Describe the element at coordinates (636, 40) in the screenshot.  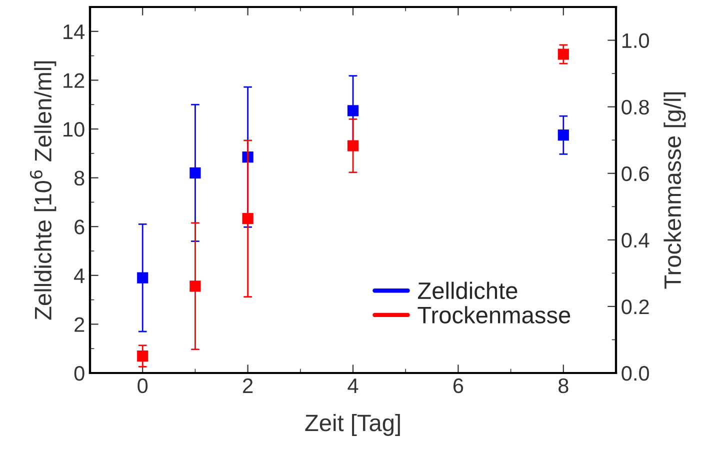
I see `y2-tick-label: 1.0` at that location.